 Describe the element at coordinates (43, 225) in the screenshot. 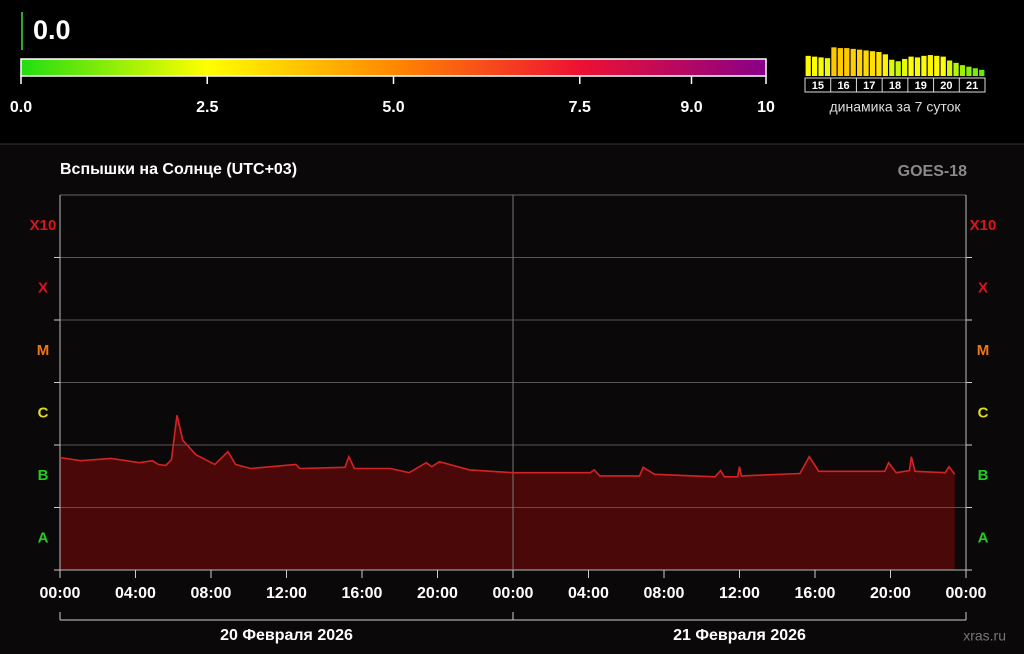

I see `y-tick-label: X10` at that location.